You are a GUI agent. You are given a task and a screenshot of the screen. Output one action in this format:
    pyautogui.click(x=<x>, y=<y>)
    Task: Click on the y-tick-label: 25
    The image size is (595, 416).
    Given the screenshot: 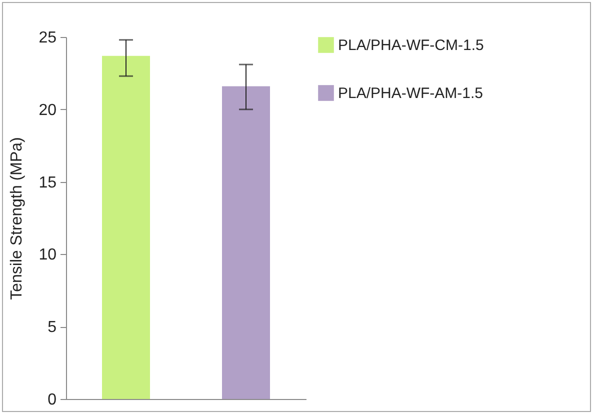 What is the action you would take?
    pyautogui.click(x=47, y=38)
    